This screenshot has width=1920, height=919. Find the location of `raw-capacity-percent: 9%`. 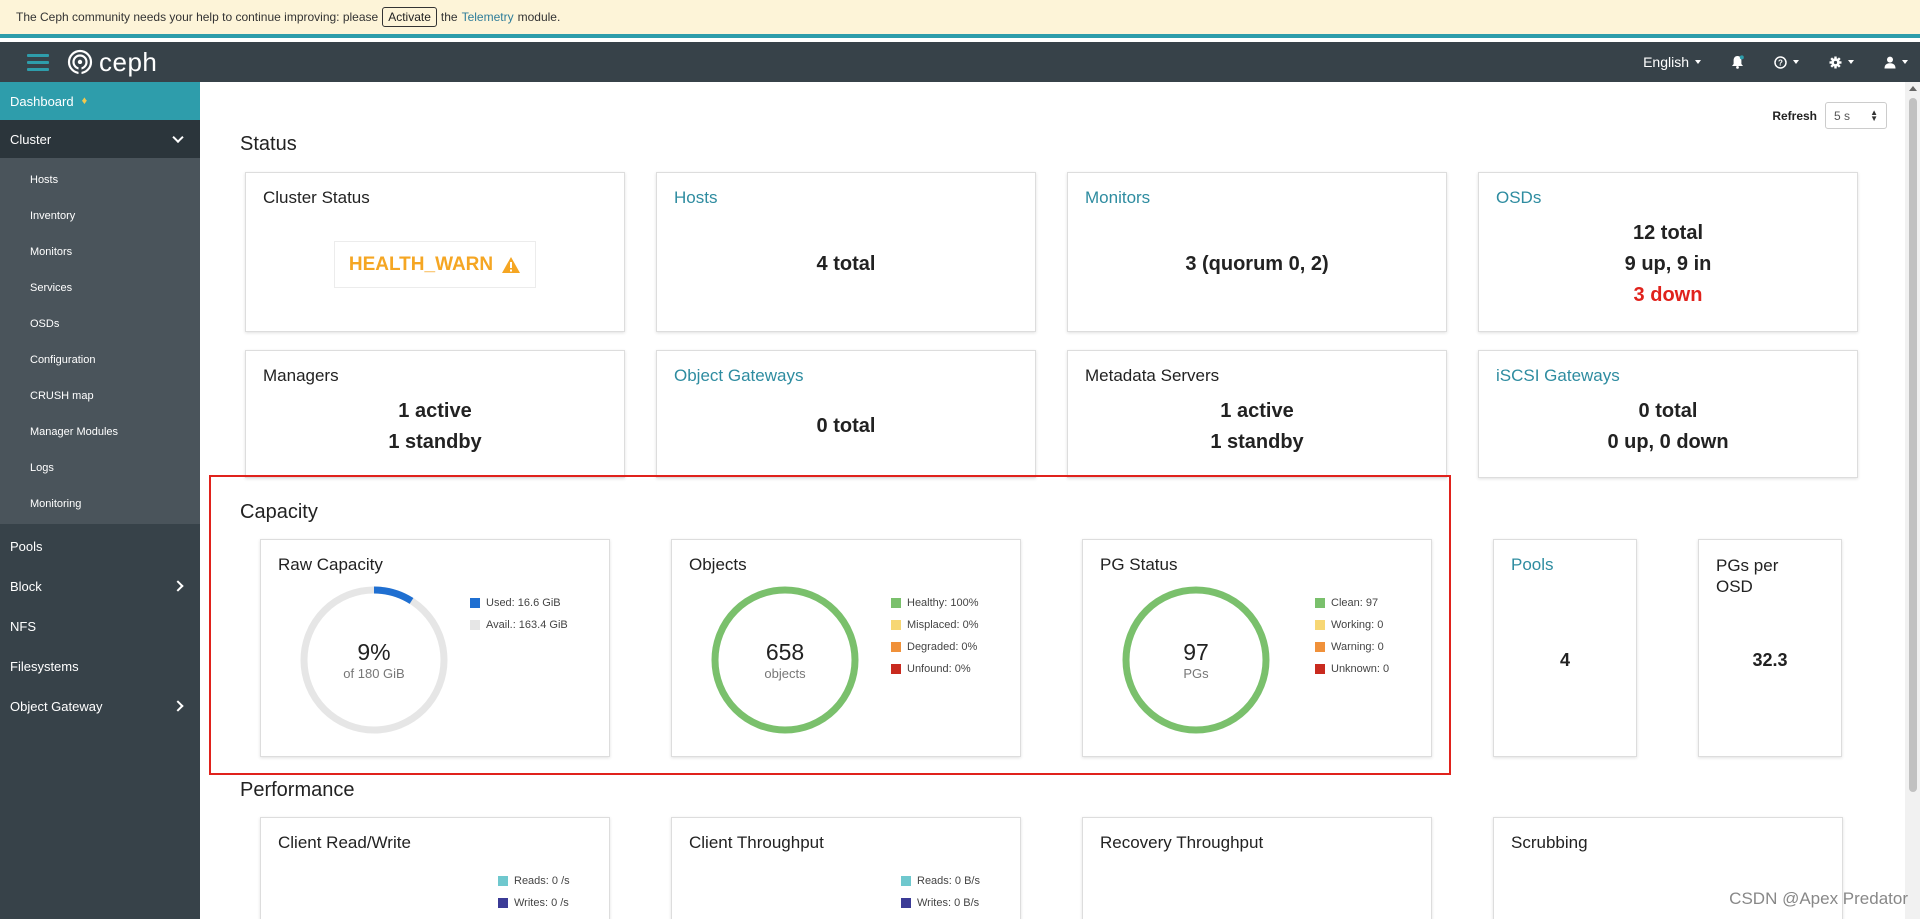

raw-capacity-percent: 9% is located at coordinates (374, 652).